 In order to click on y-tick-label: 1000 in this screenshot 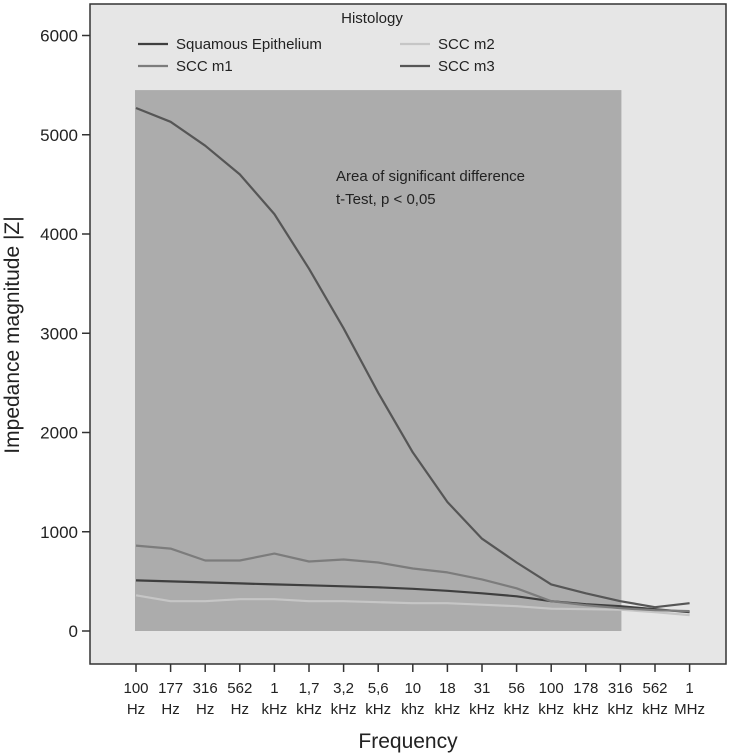, I will do `click(59, 532)`.